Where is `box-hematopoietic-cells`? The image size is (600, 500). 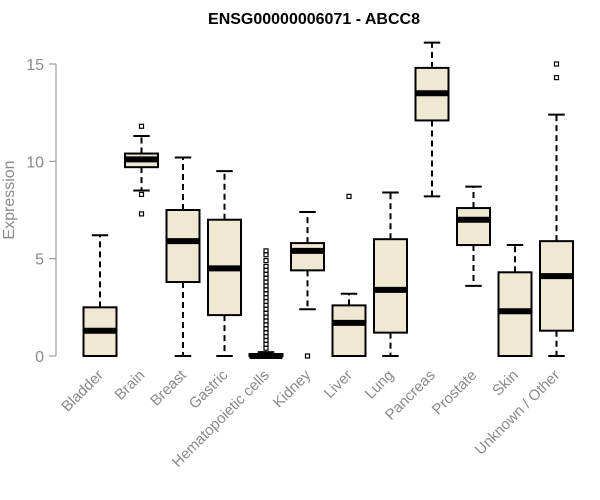 box-hematopoietic-cells is located at coordinates (266, 303).